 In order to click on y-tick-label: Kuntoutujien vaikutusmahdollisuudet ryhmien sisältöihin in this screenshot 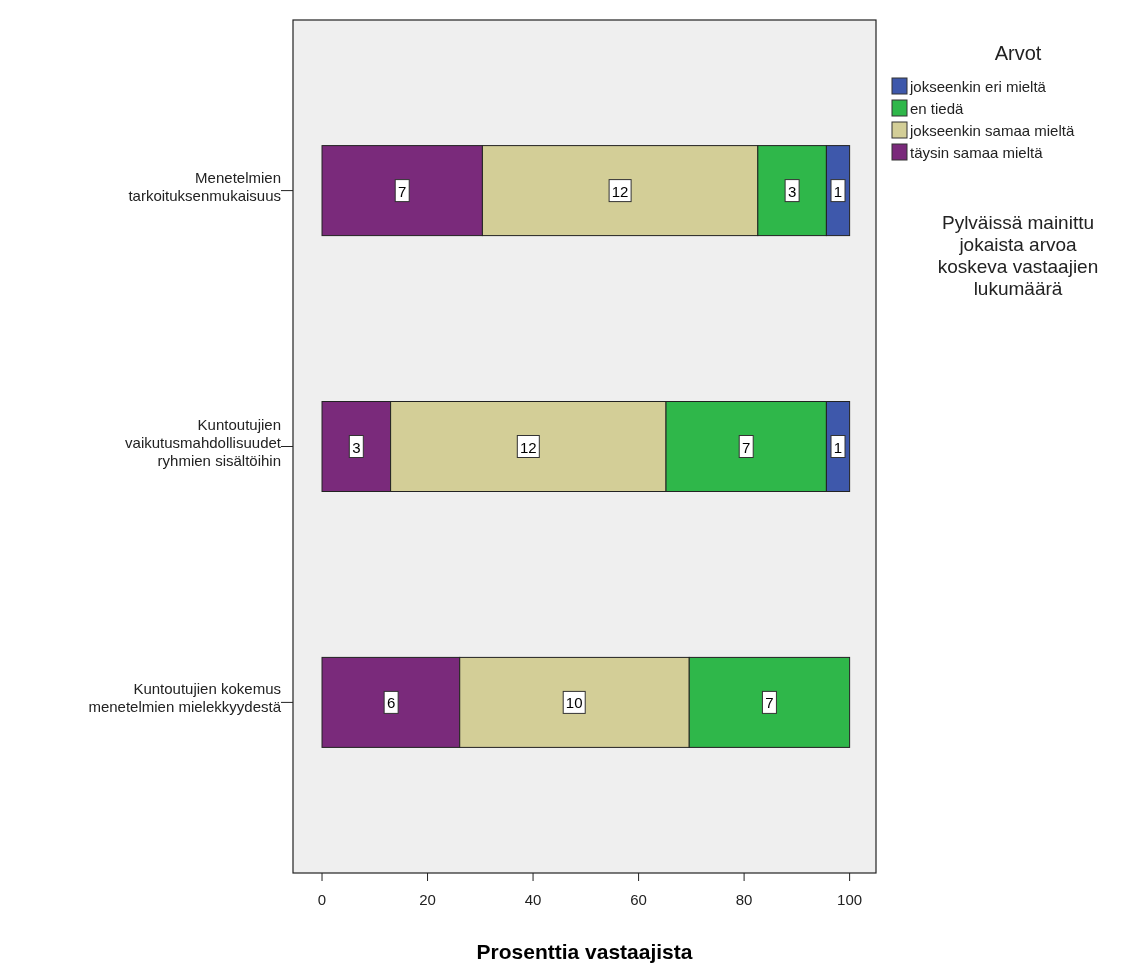, I will do `click(203, 442)`.